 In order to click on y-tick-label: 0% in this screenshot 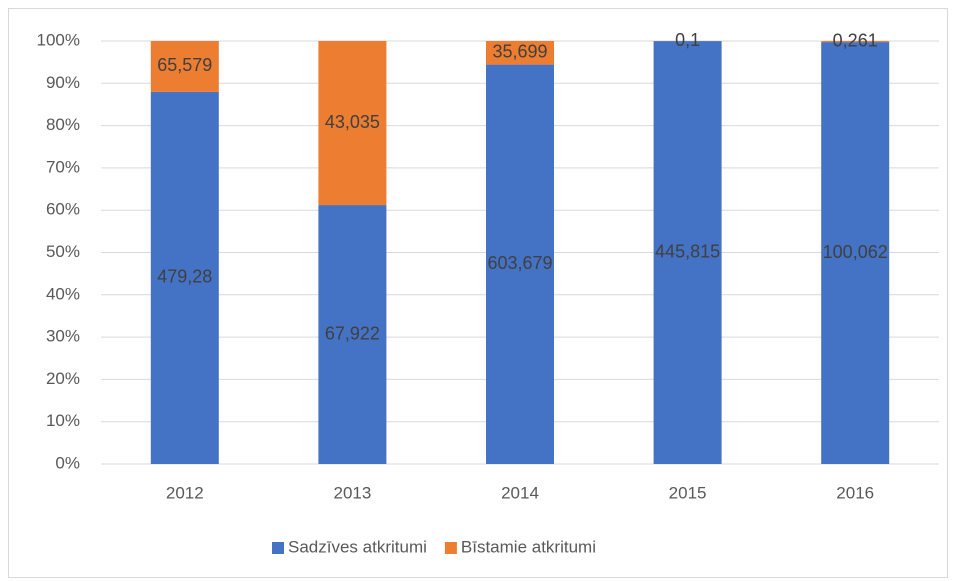, I will do `click(67, 462)`.